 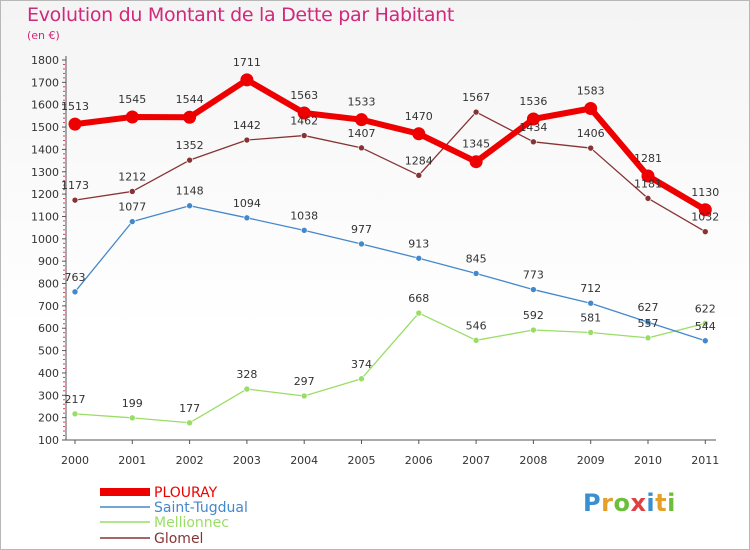 I want to click on logo-letter: t, so click(x=661, y=503).